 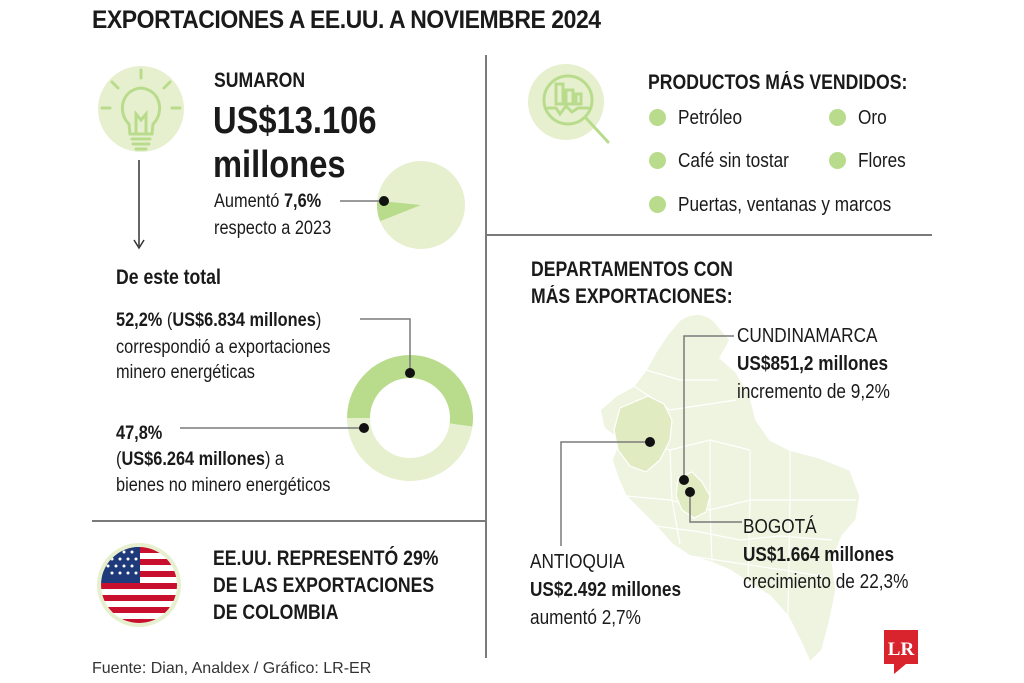 What do you see at coordinates (326, 558) in the screenshot?
I see `usa-line1: EE.UU. REPRESENTÓ 29%` at bounding box center [326, 558].